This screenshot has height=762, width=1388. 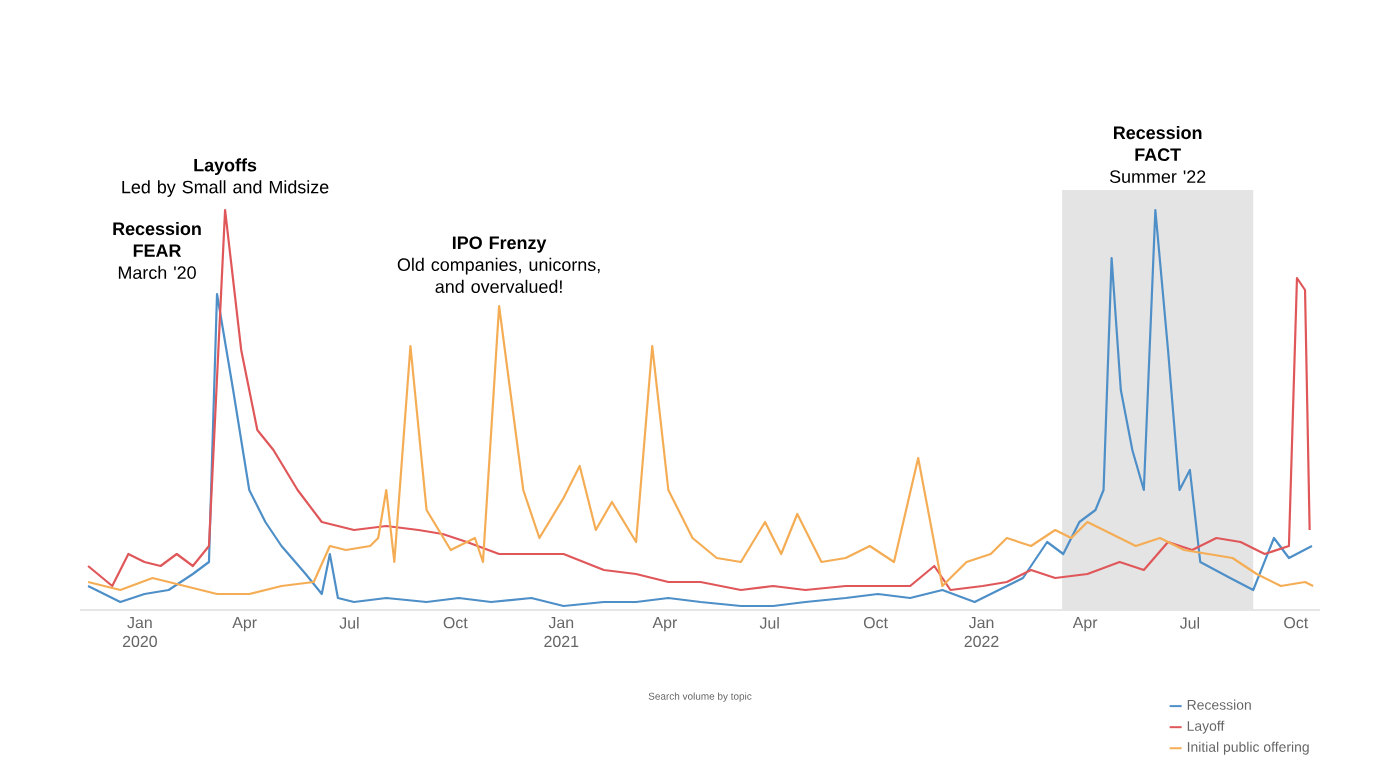 What do you see at coordinates (1157, 154) in the screenshot?
I see `band-label: Recession FACT Summer '22` at bounding box center [1157, 154].